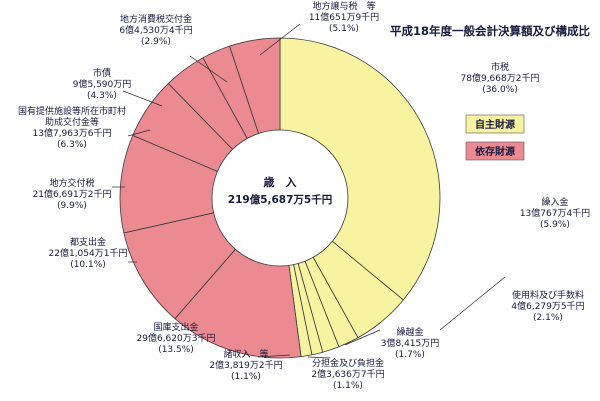 Image resolution: width=600 pixels, height=401 pixels. I want to click on center-heading: 歳 入, so click(280, 182).